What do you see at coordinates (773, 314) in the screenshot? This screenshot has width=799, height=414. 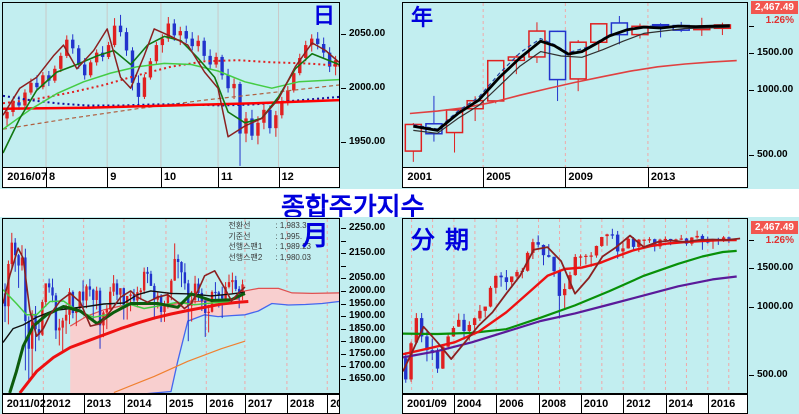 I see `quarterly-y-axis: 1500.00 1000.00 500.00` at bounding box center [773, 314].